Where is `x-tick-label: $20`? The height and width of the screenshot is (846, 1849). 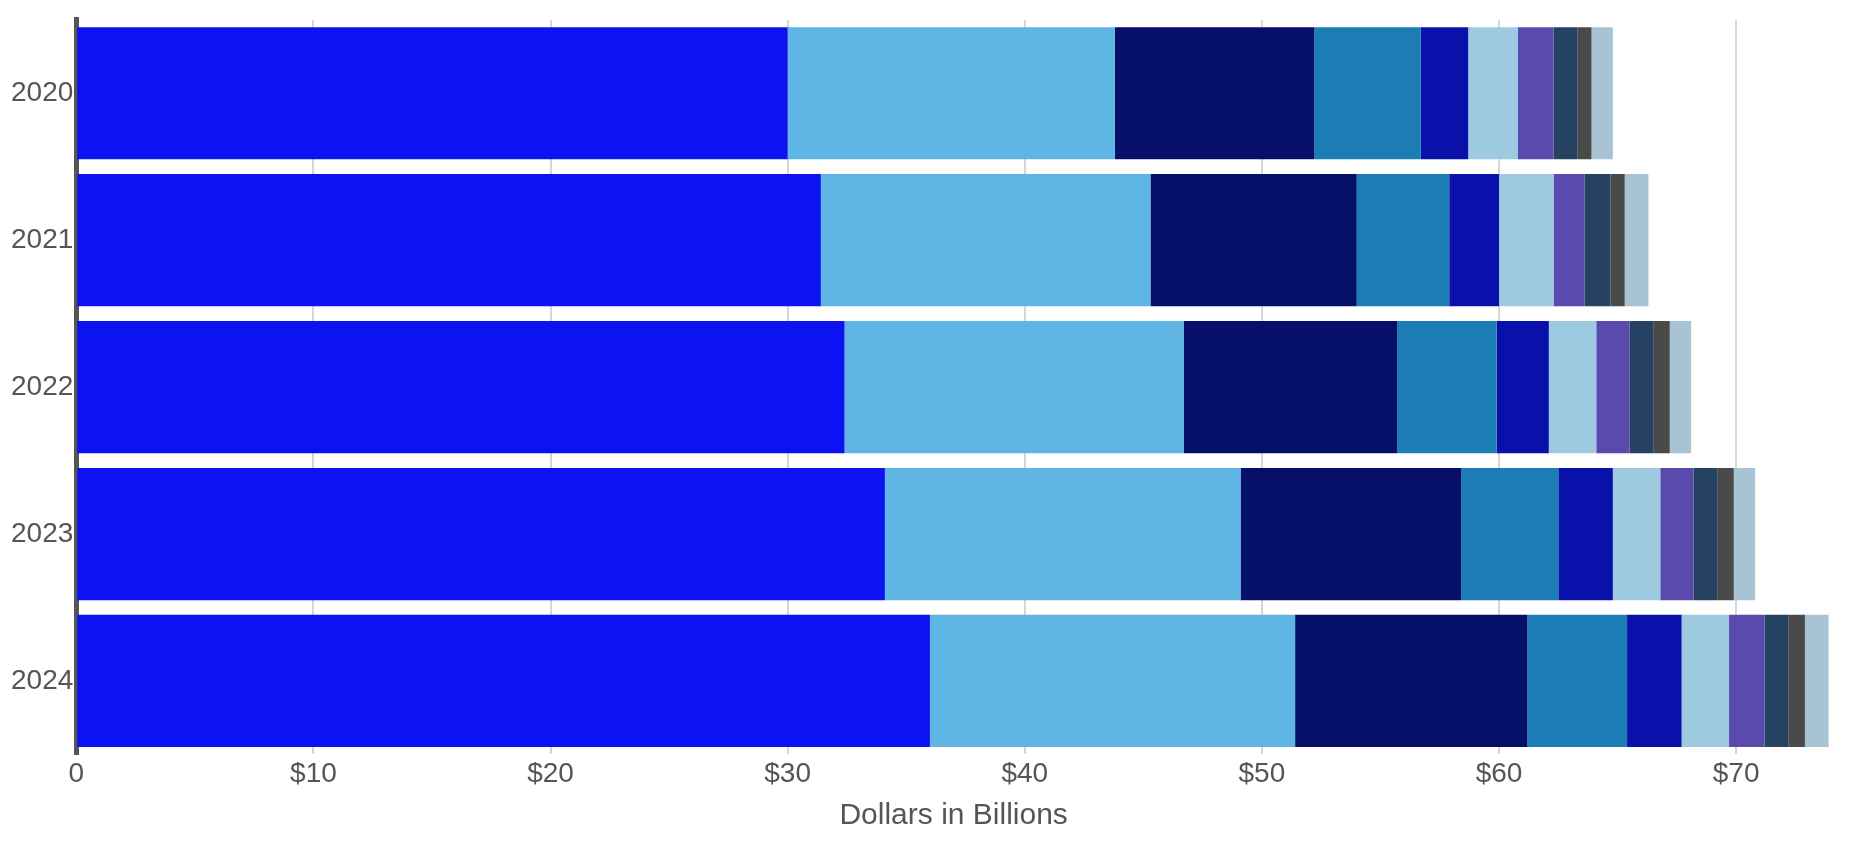 x-tick-label: $20 is located at coordinates (550, 772).